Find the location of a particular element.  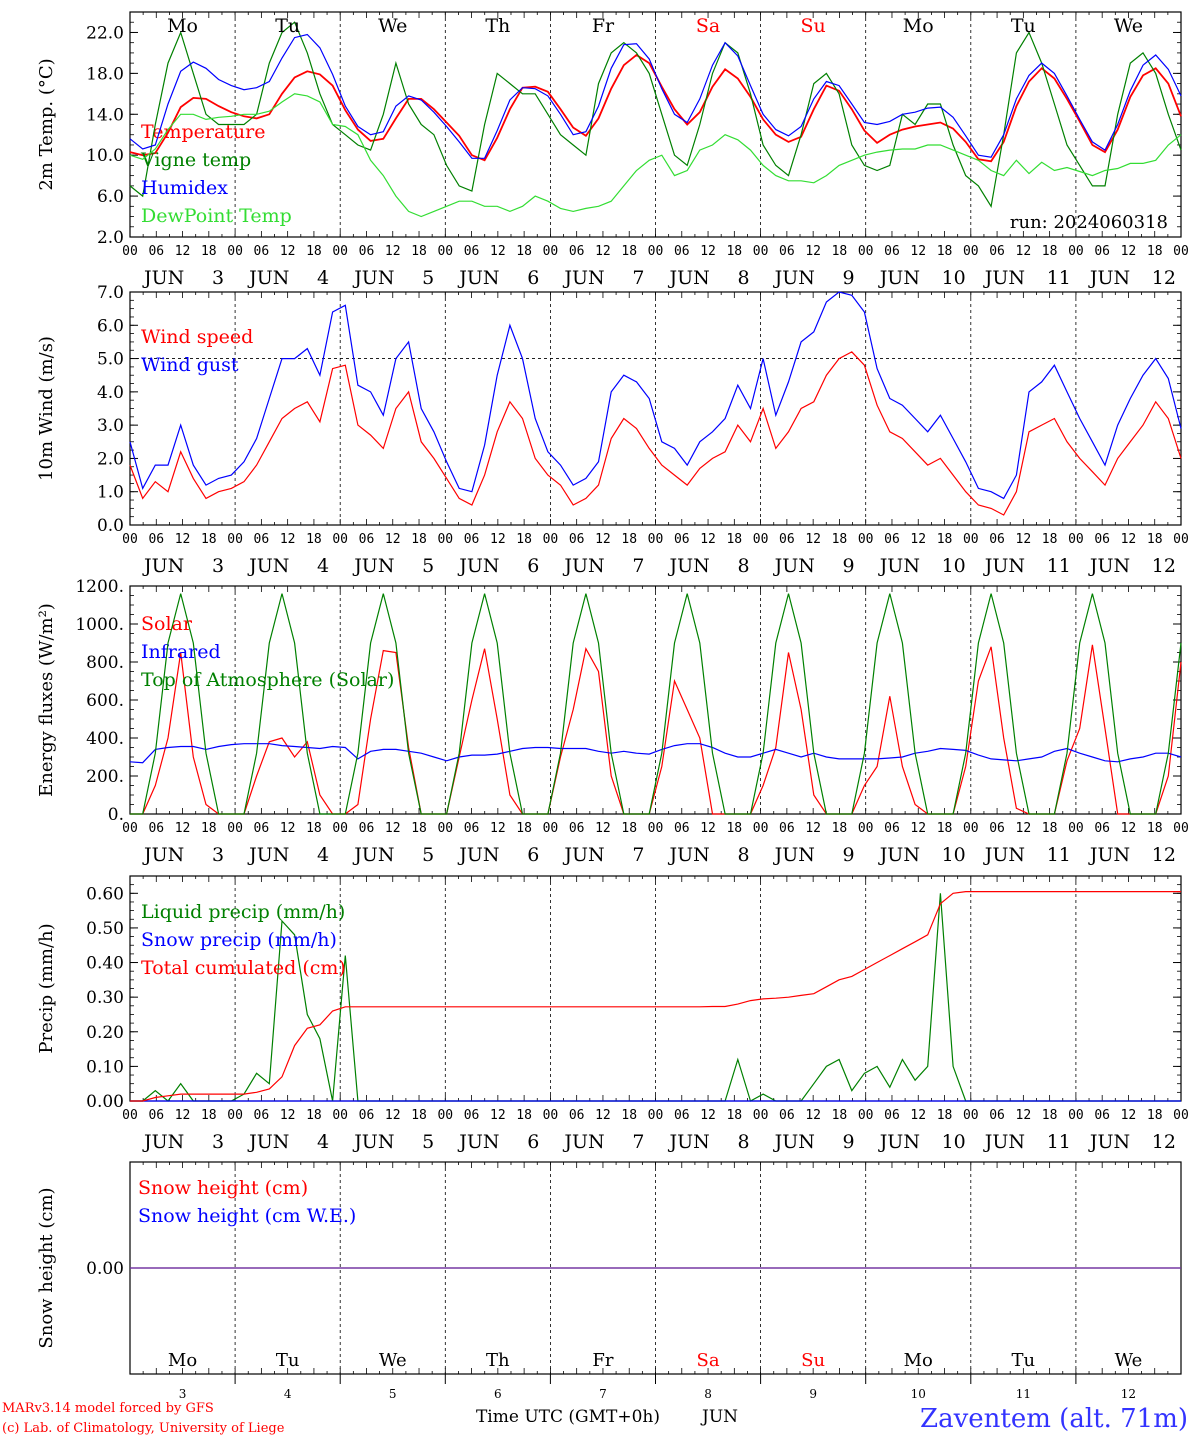

legend-entry: Snow height (cm) is located at coordinates (223, 1188).